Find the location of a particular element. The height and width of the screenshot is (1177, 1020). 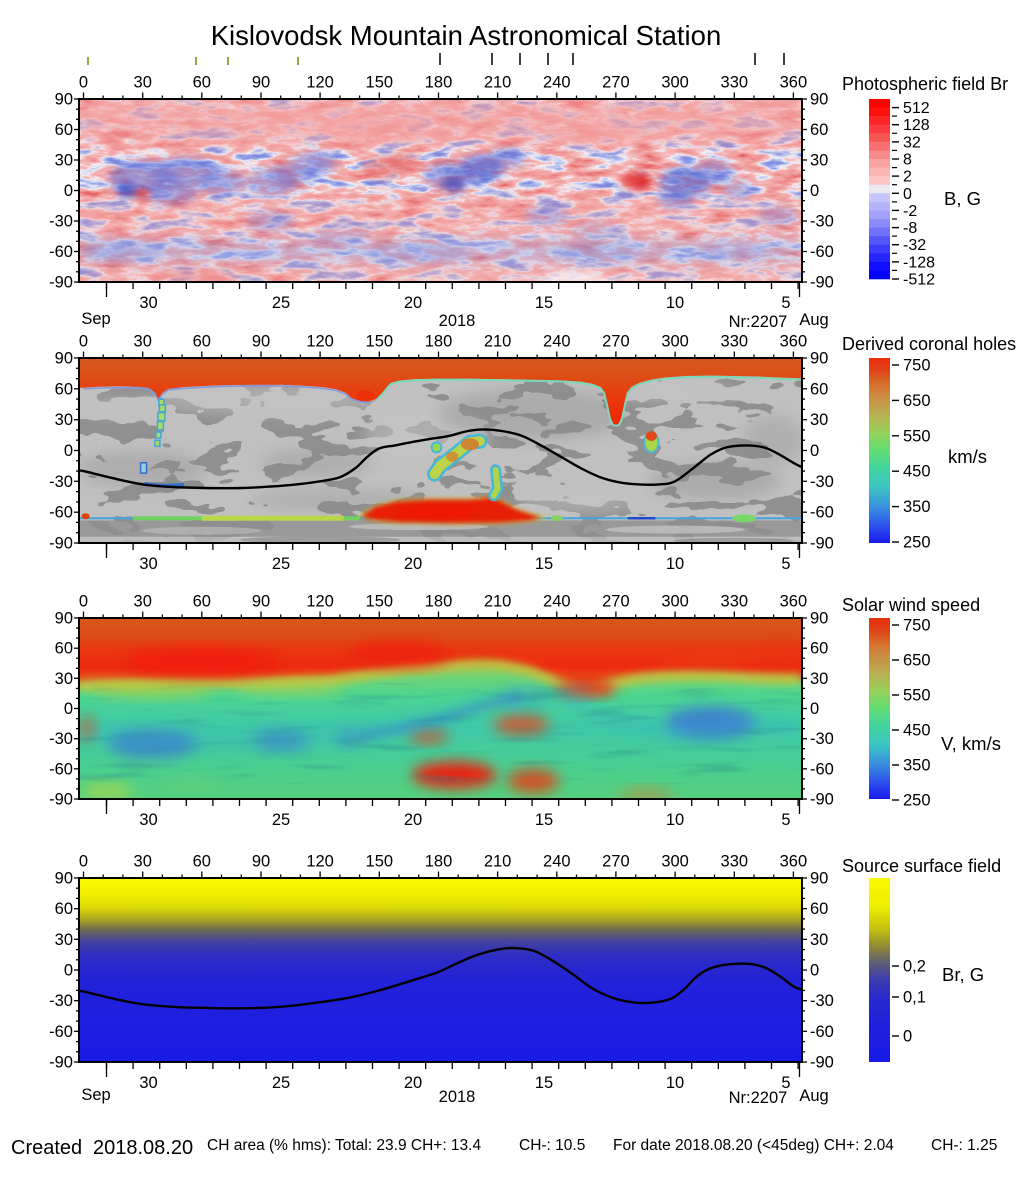

svg-text: 270 is located at coordinates (616, 862).